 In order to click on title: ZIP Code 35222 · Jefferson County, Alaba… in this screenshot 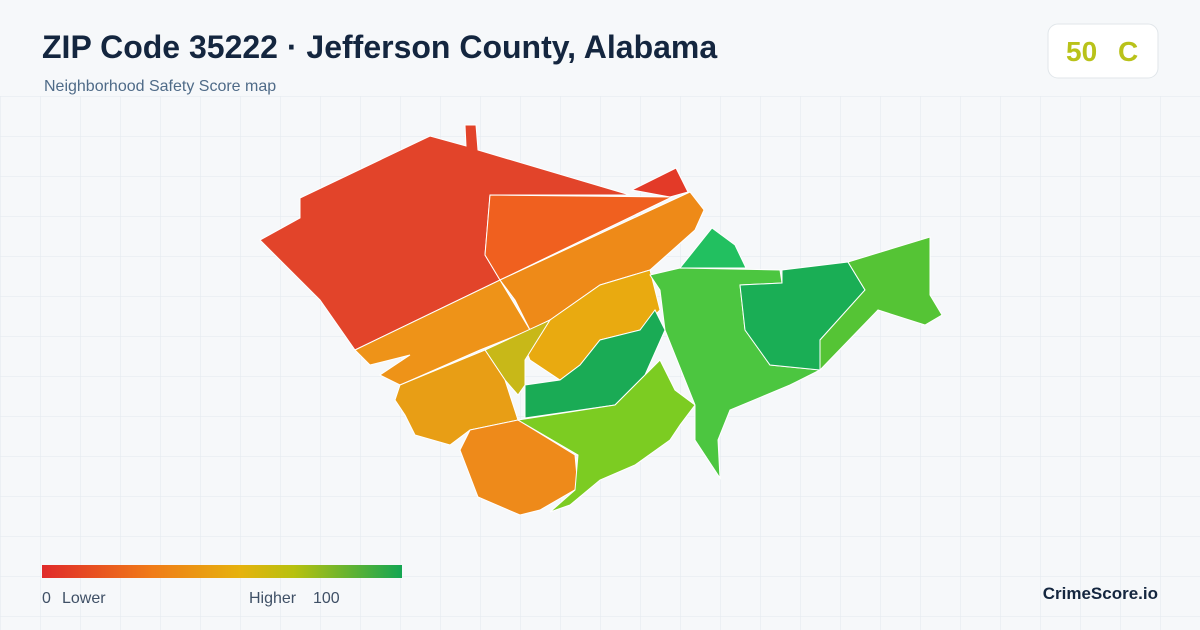, I will do `click(379, 47)`.